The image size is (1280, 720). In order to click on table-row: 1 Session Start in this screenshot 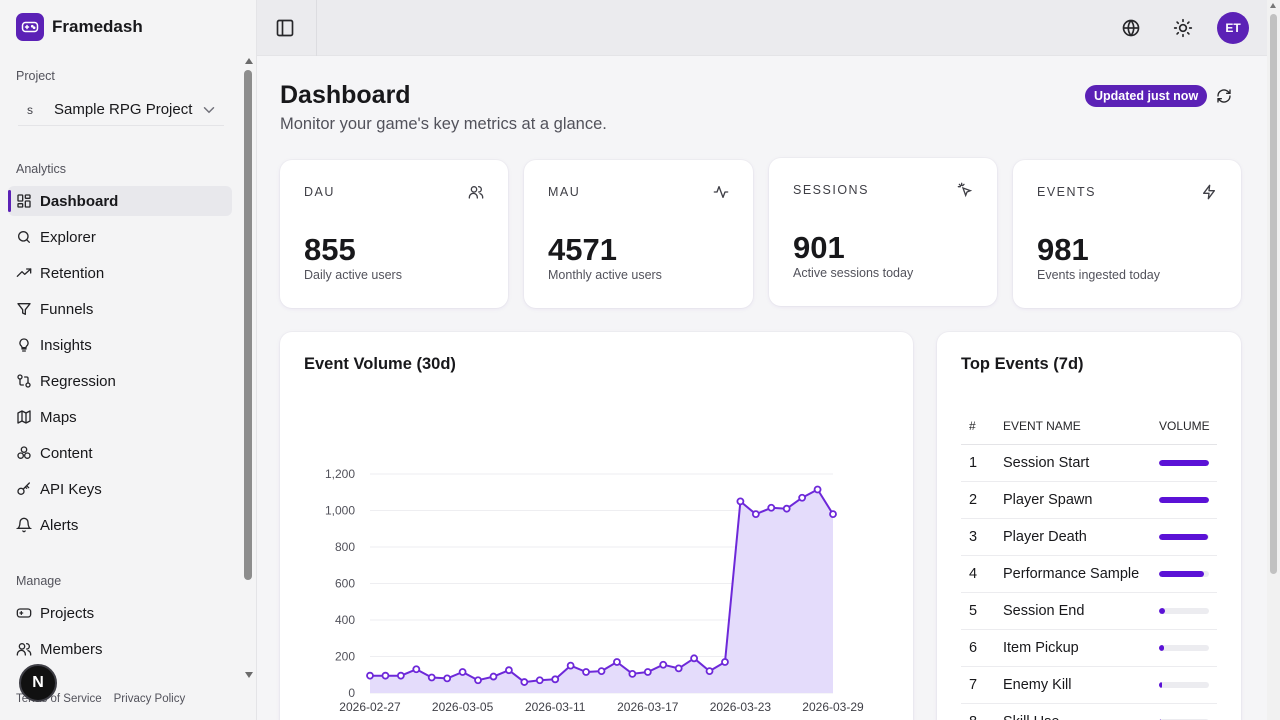, I will do `click(1089, 463)`.